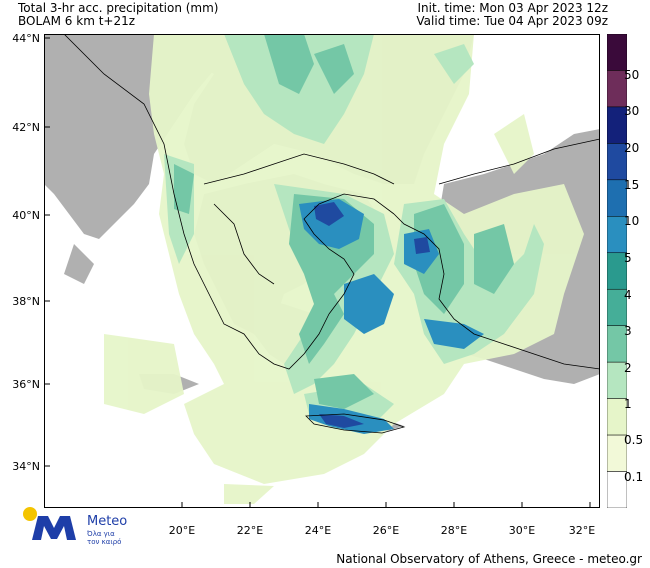  What do you see at coordinates (632, 111) in the screenshot?
I see `legend-label-30: 30` at bounding box center [632, 111].